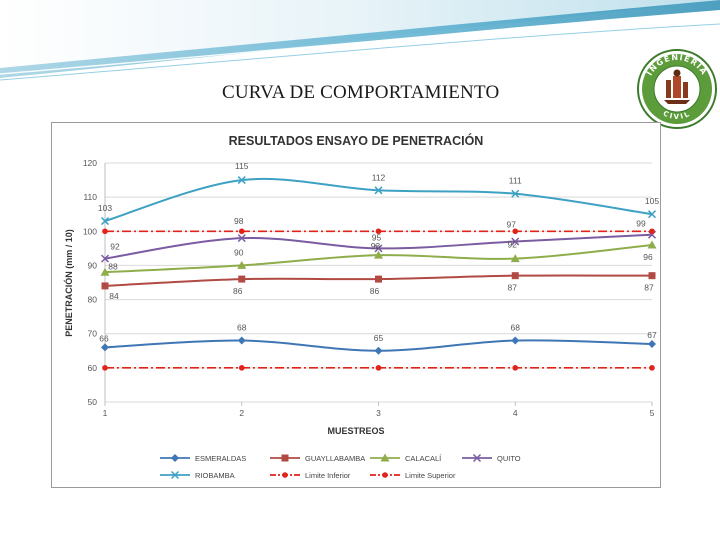  I want to click on x-tick-labels: 1 2 3 4 5, so click(379, 413).